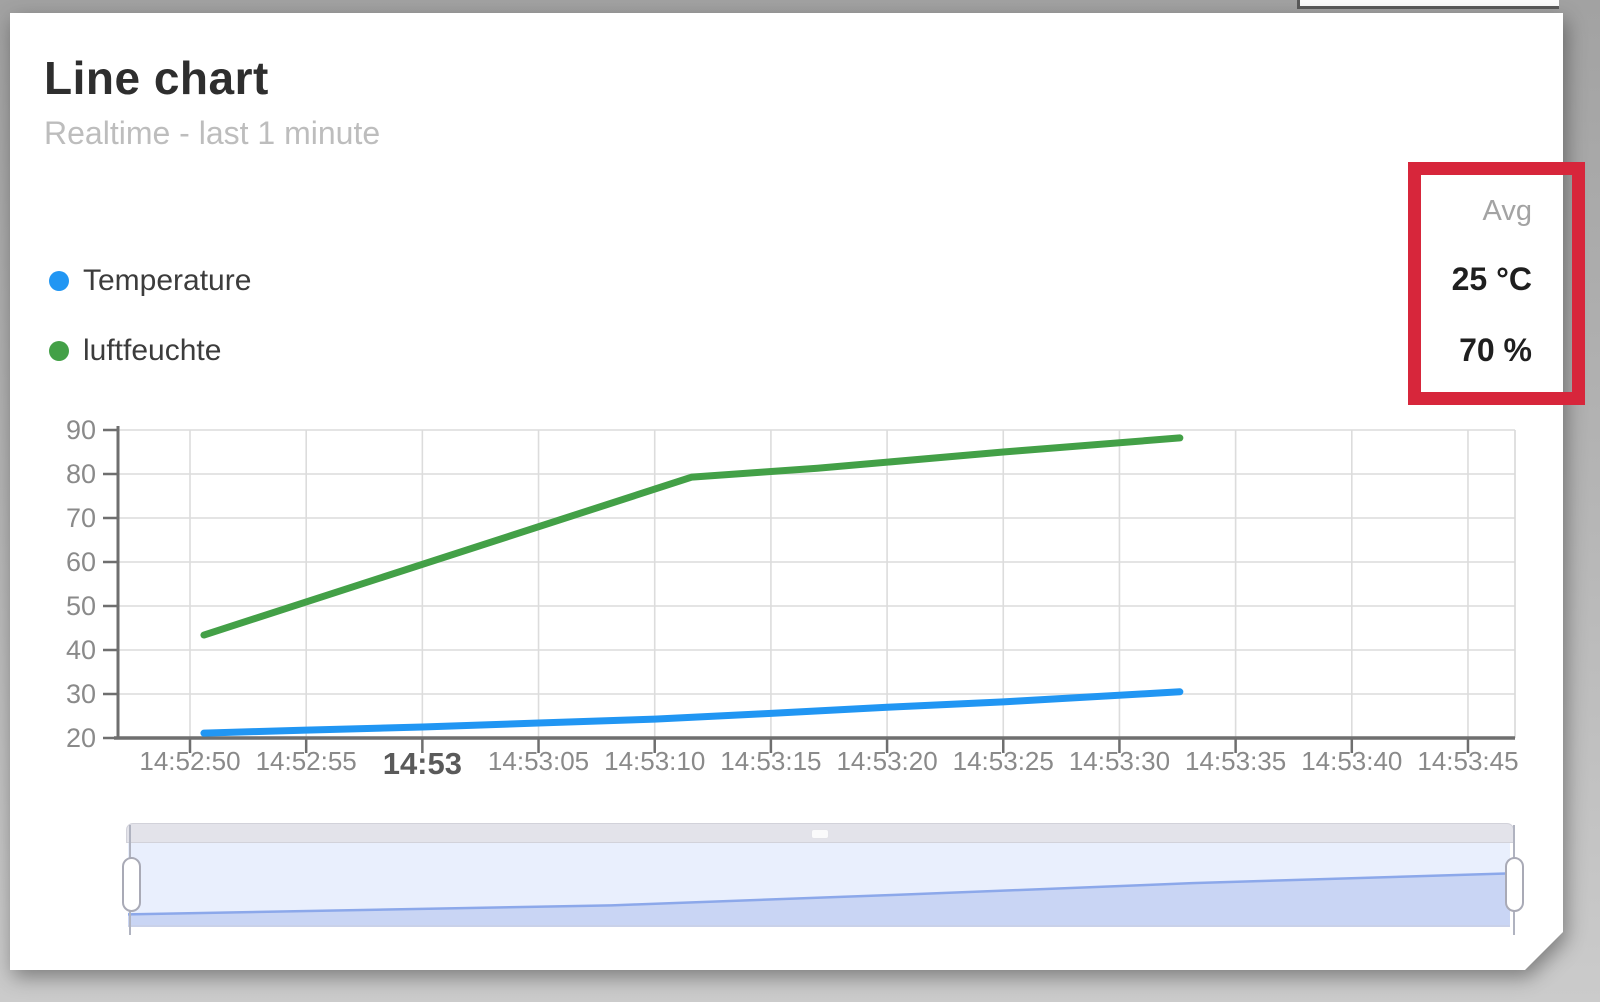 Image resolution: width=1600 pixels, height=1002 pixels. What do you see at coordinates (81, 474) in the screenshot?
I see `svg-text: 80` at bounding box center [81, 474].